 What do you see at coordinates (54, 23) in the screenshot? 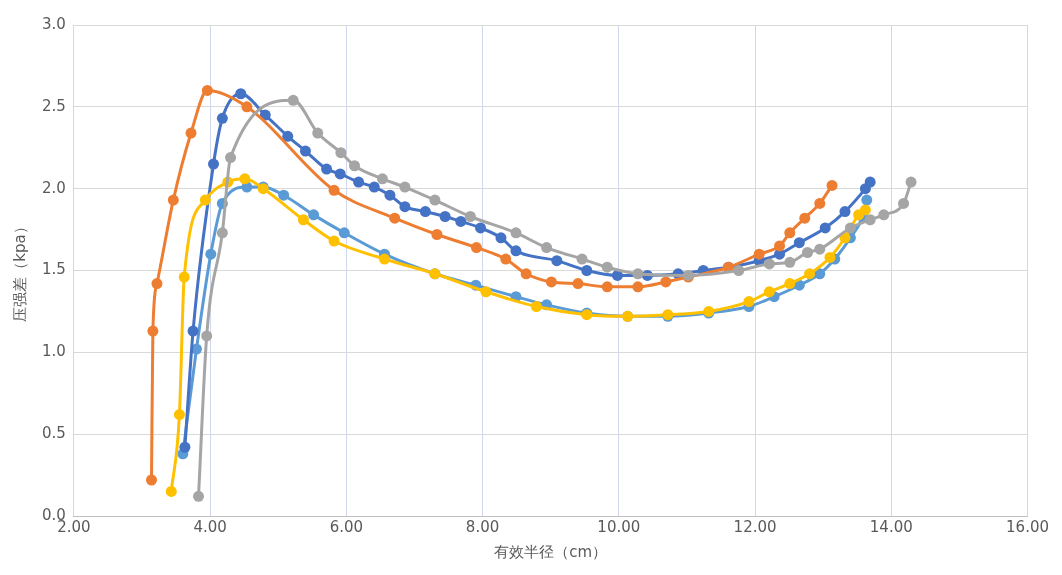
I see `y-tick-label: 3.0` at bounding box center [54, 23].